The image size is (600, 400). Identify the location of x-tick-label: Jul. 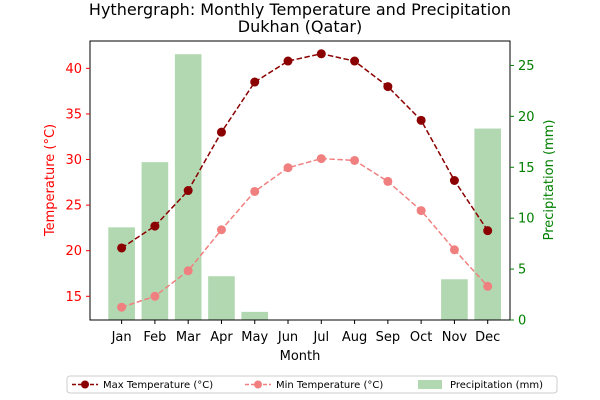
(320, 337).